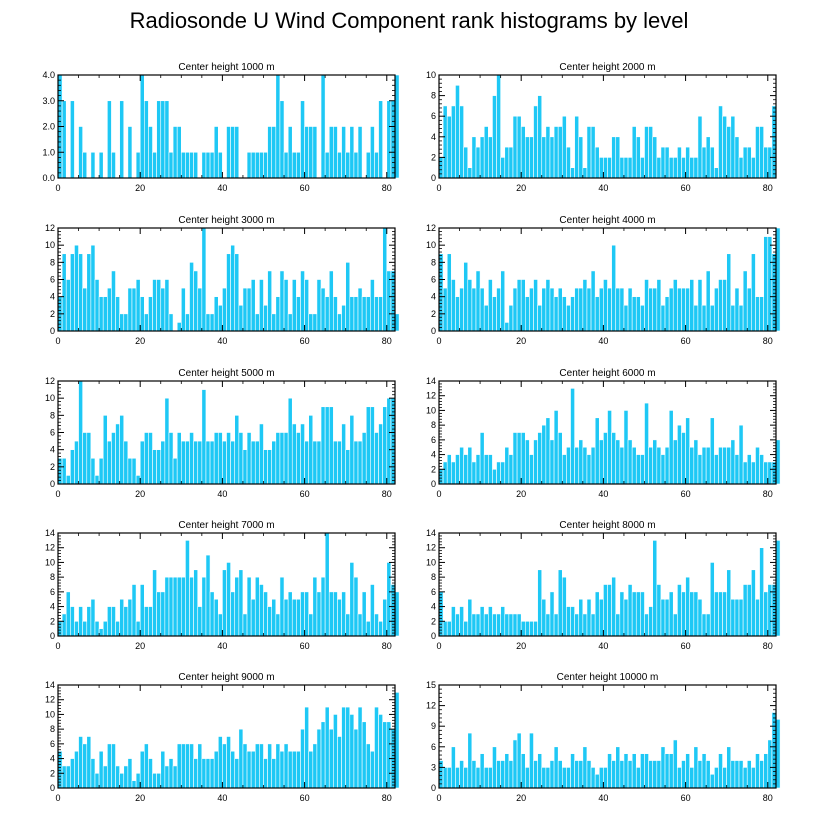 This screenshot has height=824, width=818. What do you see at coordinates (52, 415) in the screenshot?
I see `y-tick-label: 8` at bounding box center [52, 415].